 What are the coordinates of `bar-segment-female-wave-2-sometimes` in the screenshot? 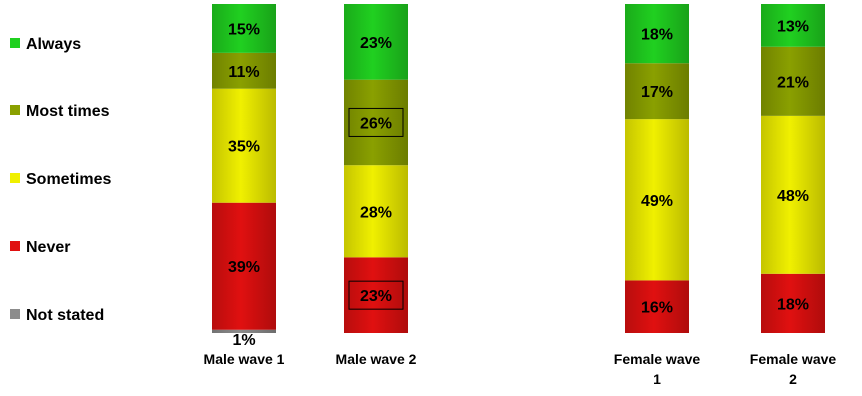 It's located at (793, 194).